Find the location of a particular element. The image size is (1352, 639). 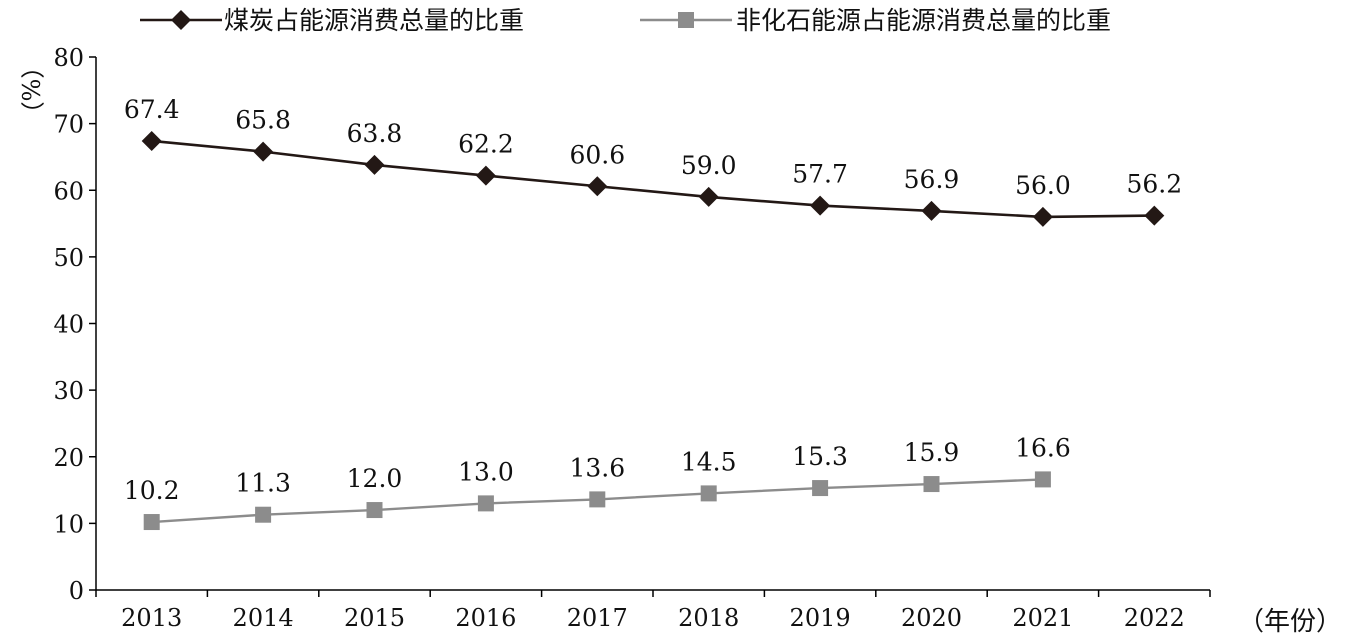

y-tick-label: 80 is located at coordinates (68, 58).